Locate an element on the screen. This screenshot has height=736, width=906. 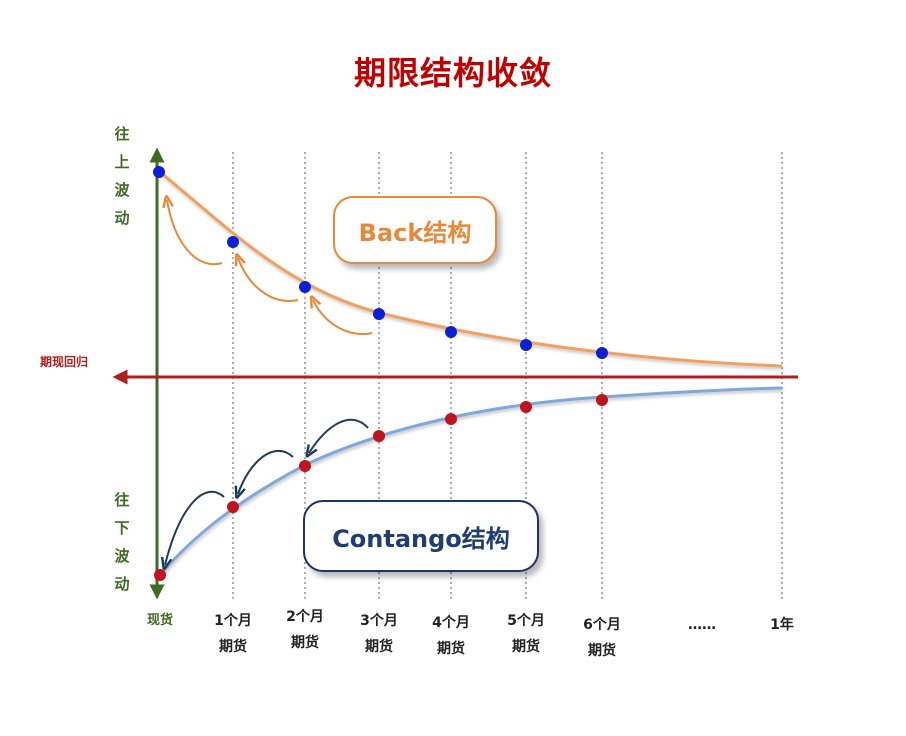
back-hop-arrows is located at coordinates (270, 268).